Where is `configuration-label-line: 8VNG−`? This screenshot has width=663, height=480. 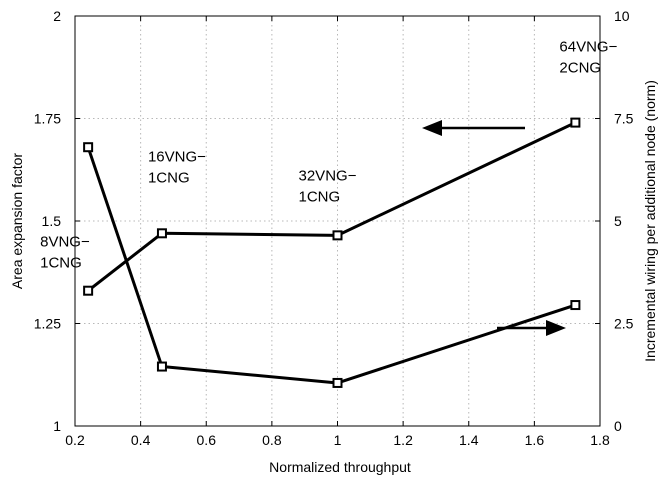 configuration-label-line: 8VNG− is located at coordinates (65, 242).